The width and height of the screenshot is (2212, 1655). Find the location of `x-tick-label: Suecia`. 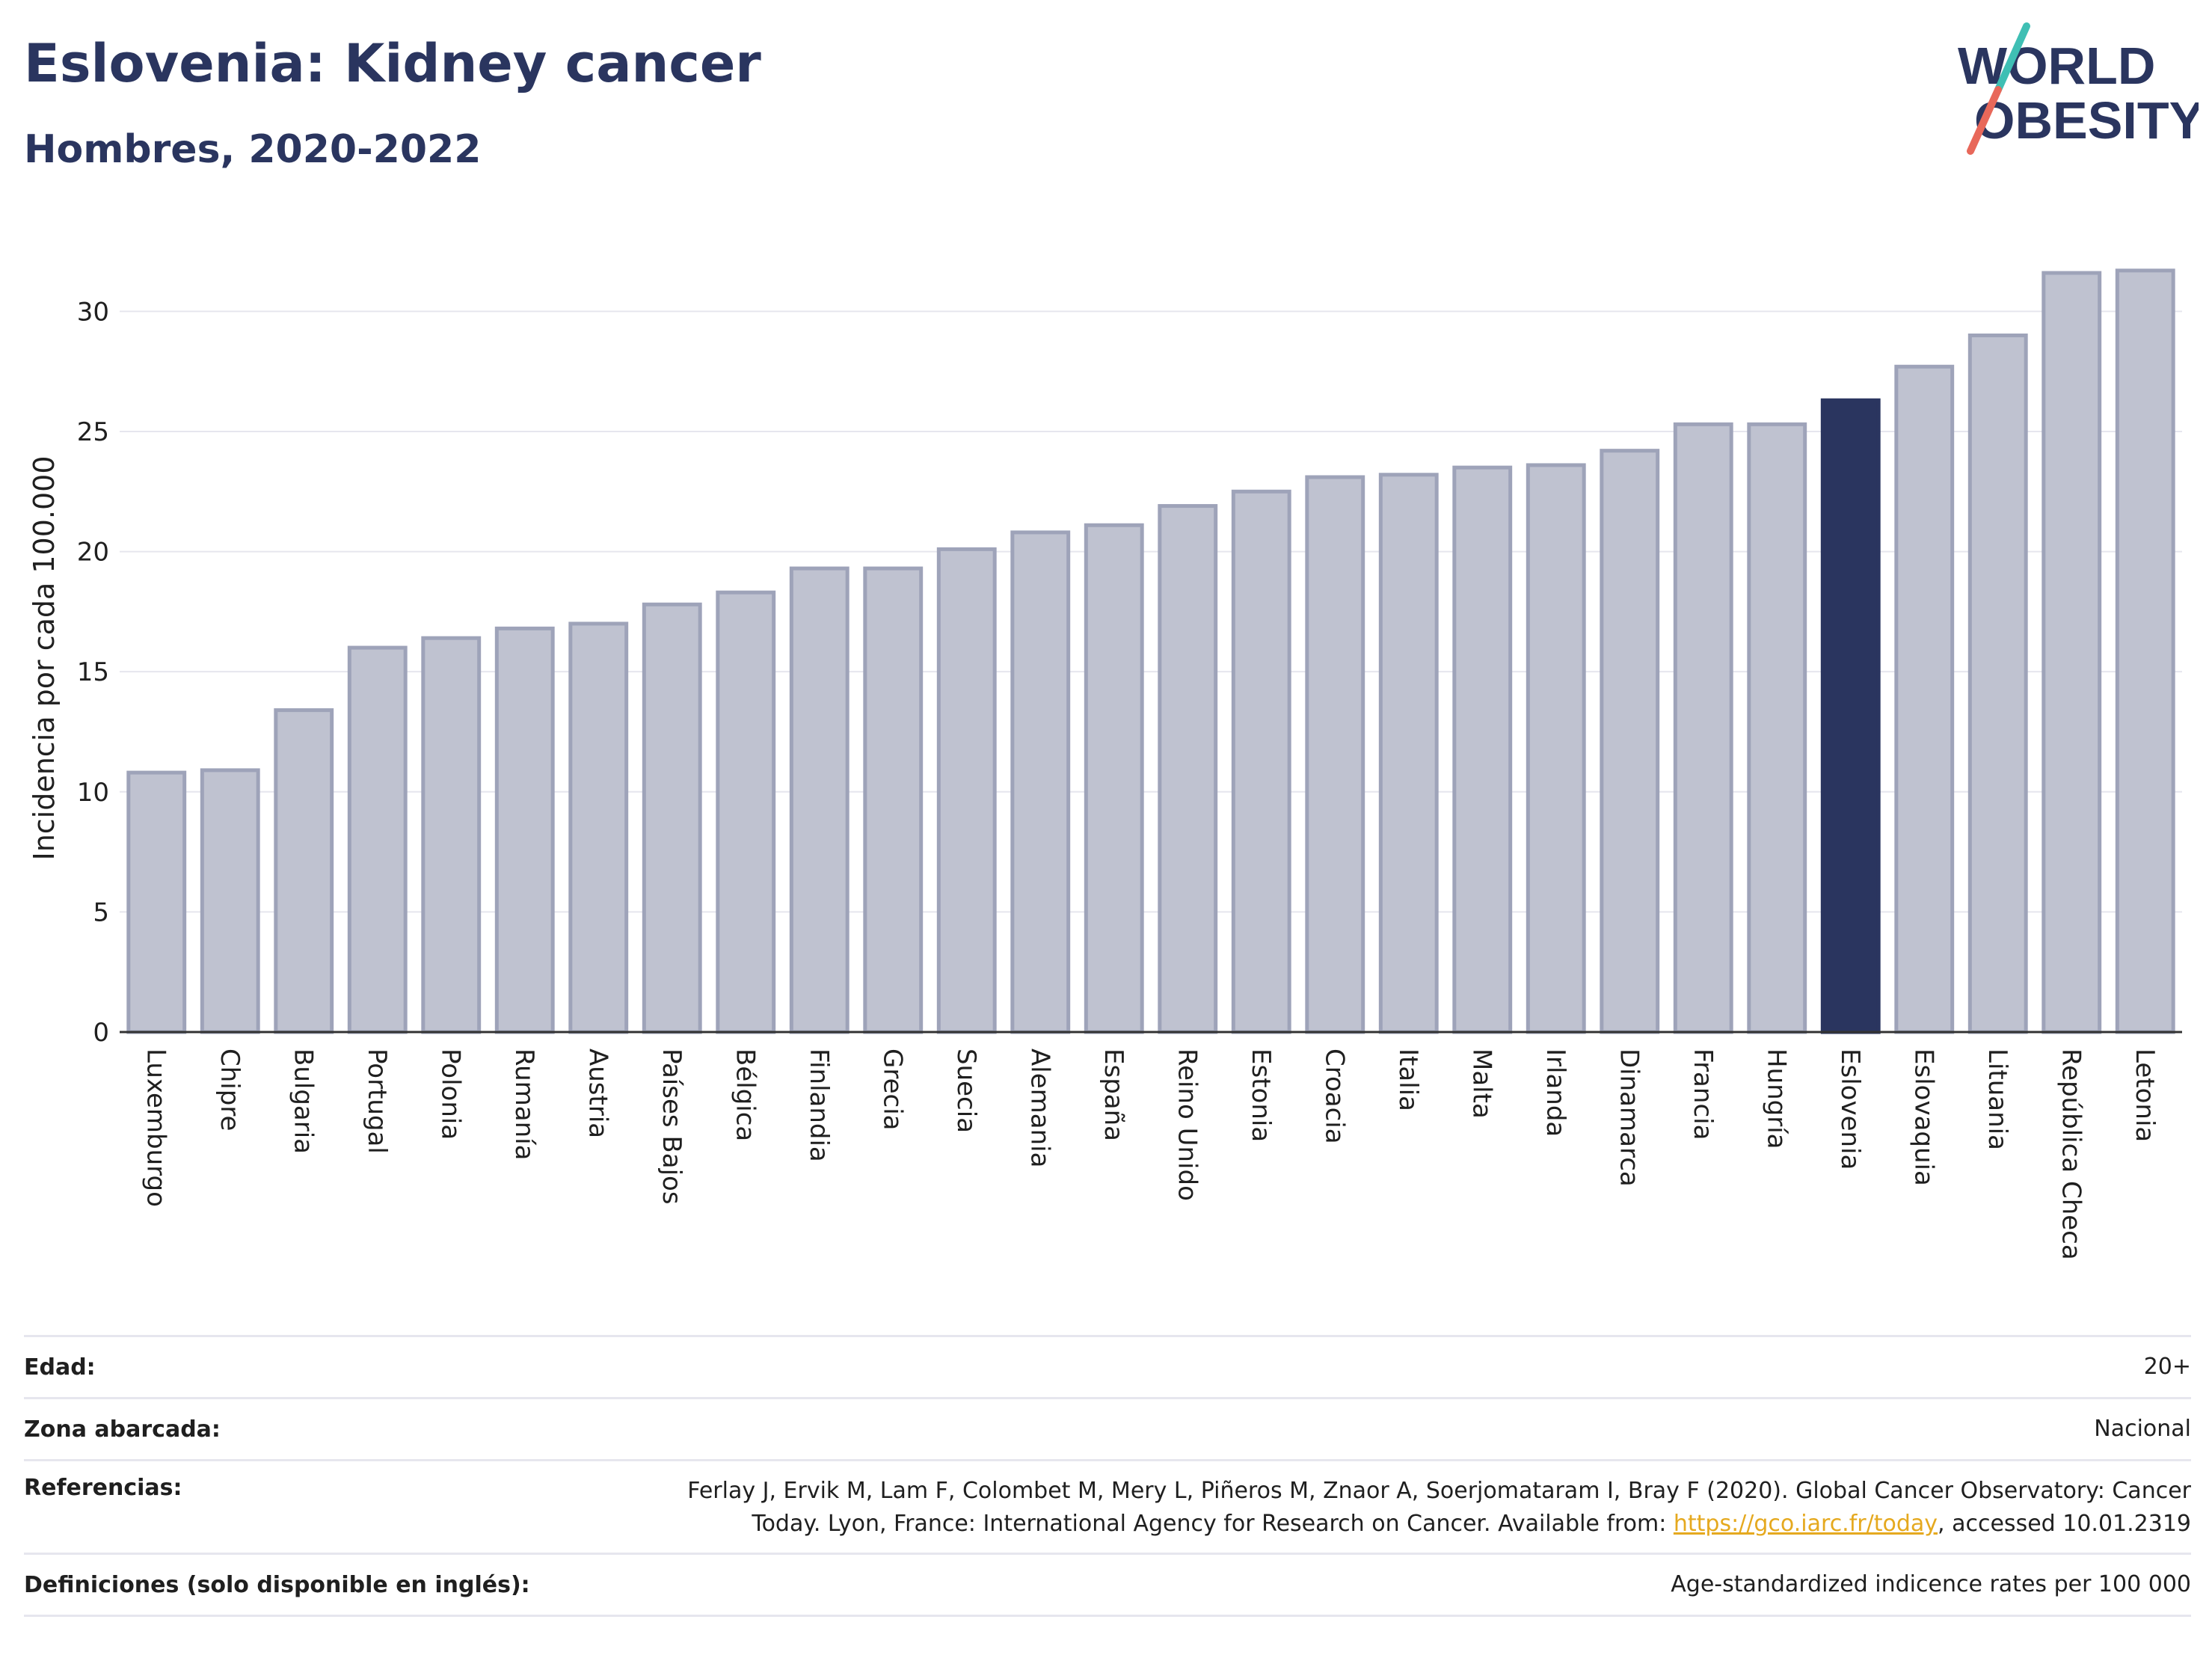

x-tick-label: Suecia is located at coordinates (966, 1090).